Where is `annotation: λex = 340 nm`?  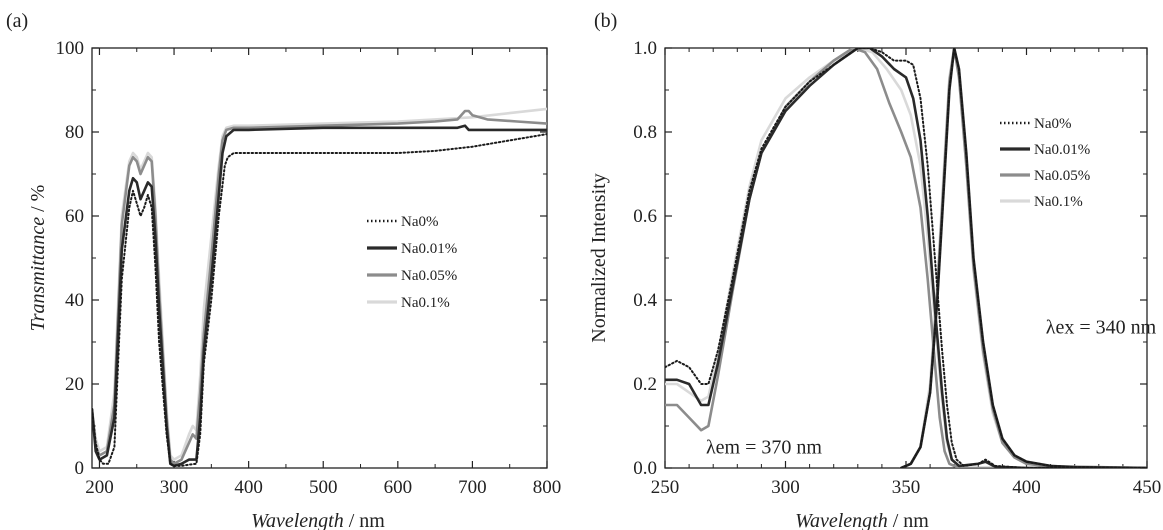
annotation: λex = 340 nm is located at coordinates (1101, 328).